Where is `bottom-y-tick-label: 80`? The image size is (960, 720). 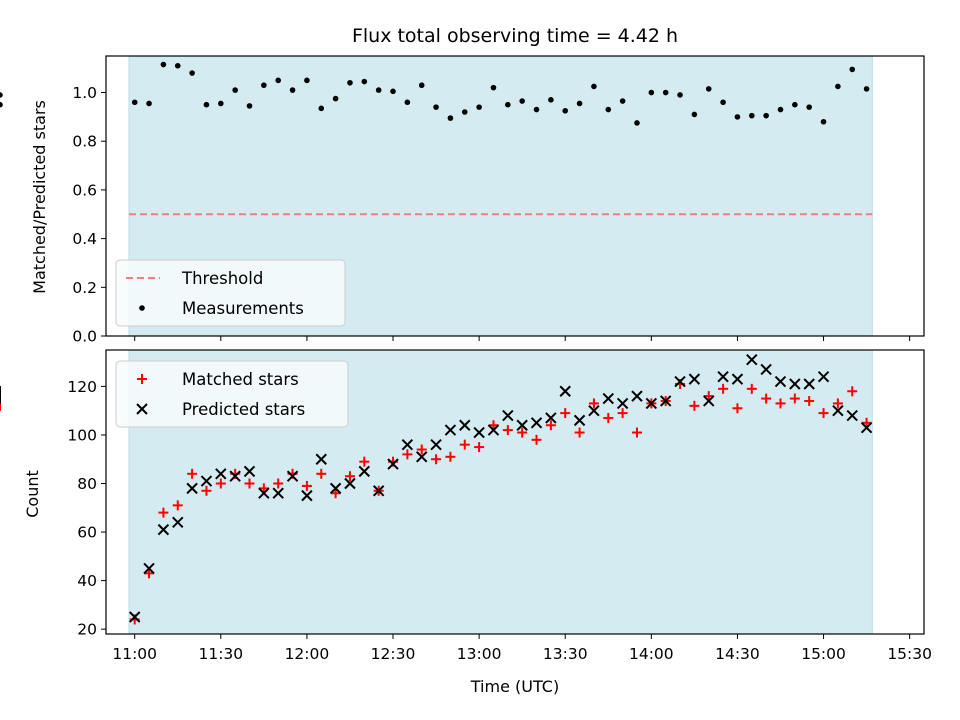 bottom-y-tick-label: 80 is located at coordinates (87, 484).